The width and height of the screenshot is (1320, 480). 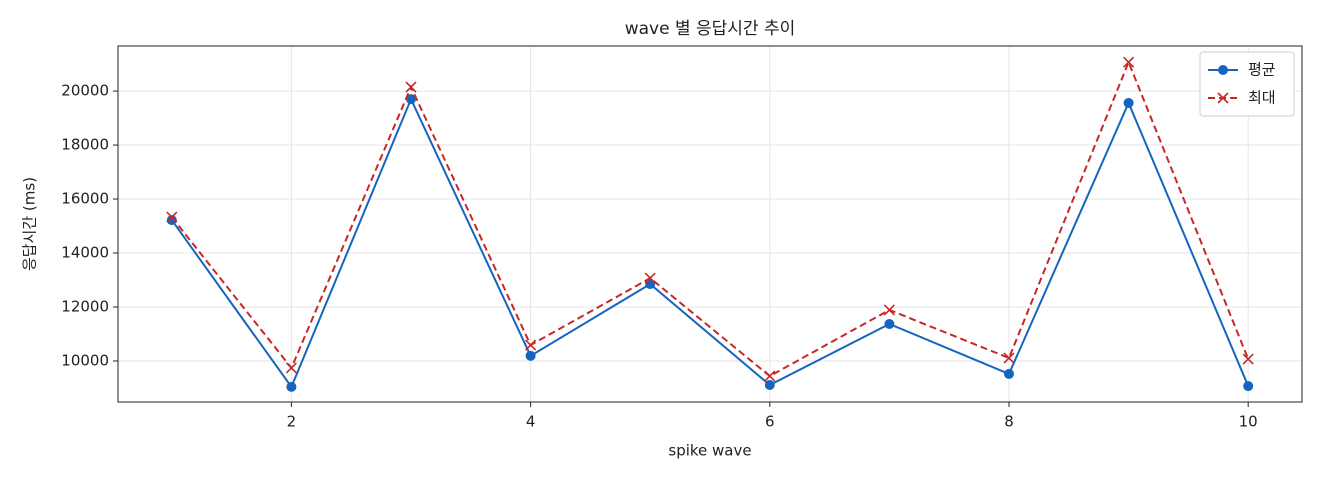 What do you see at coordinates (710, 29) in the screenshot?
I see `chart-title: wave 별 응답시간 추이` at bounding box center [710, 29].